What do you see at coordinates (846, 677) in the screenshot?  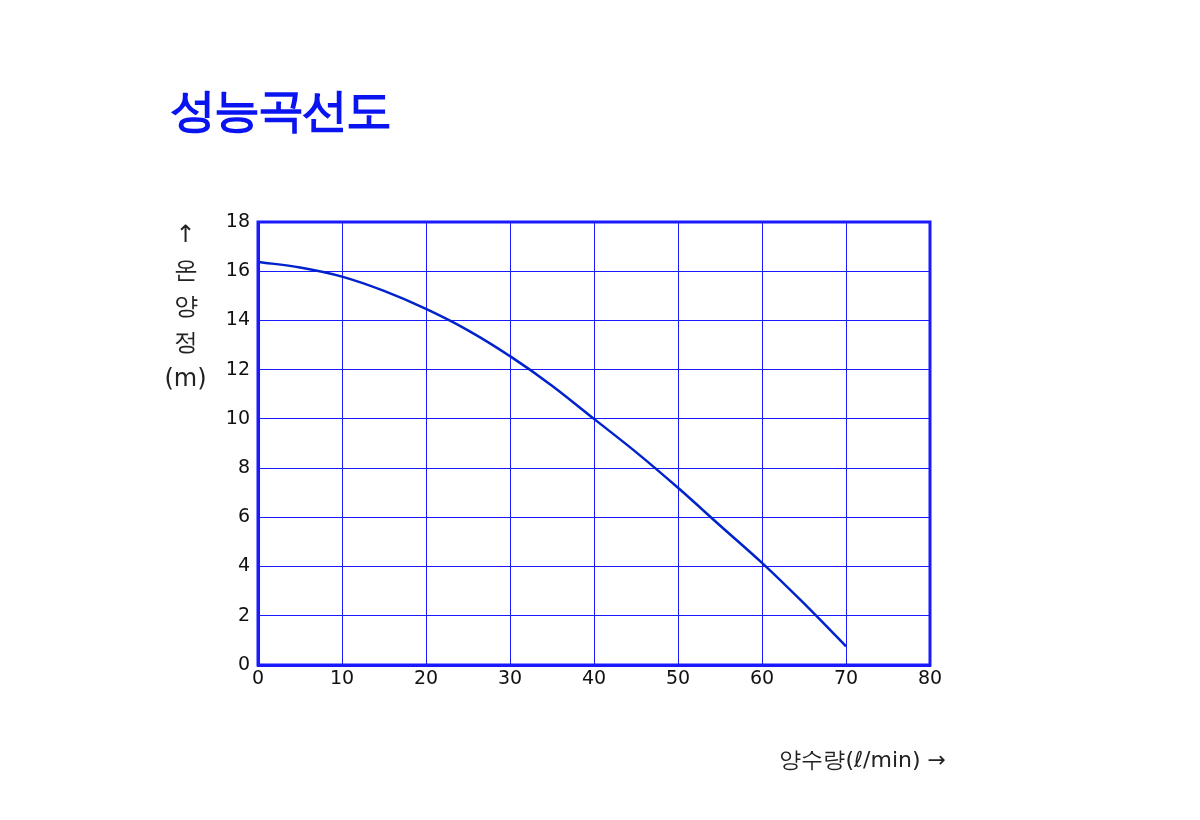 I see `x-tick-label: 70` at bounding box center [846, 677].